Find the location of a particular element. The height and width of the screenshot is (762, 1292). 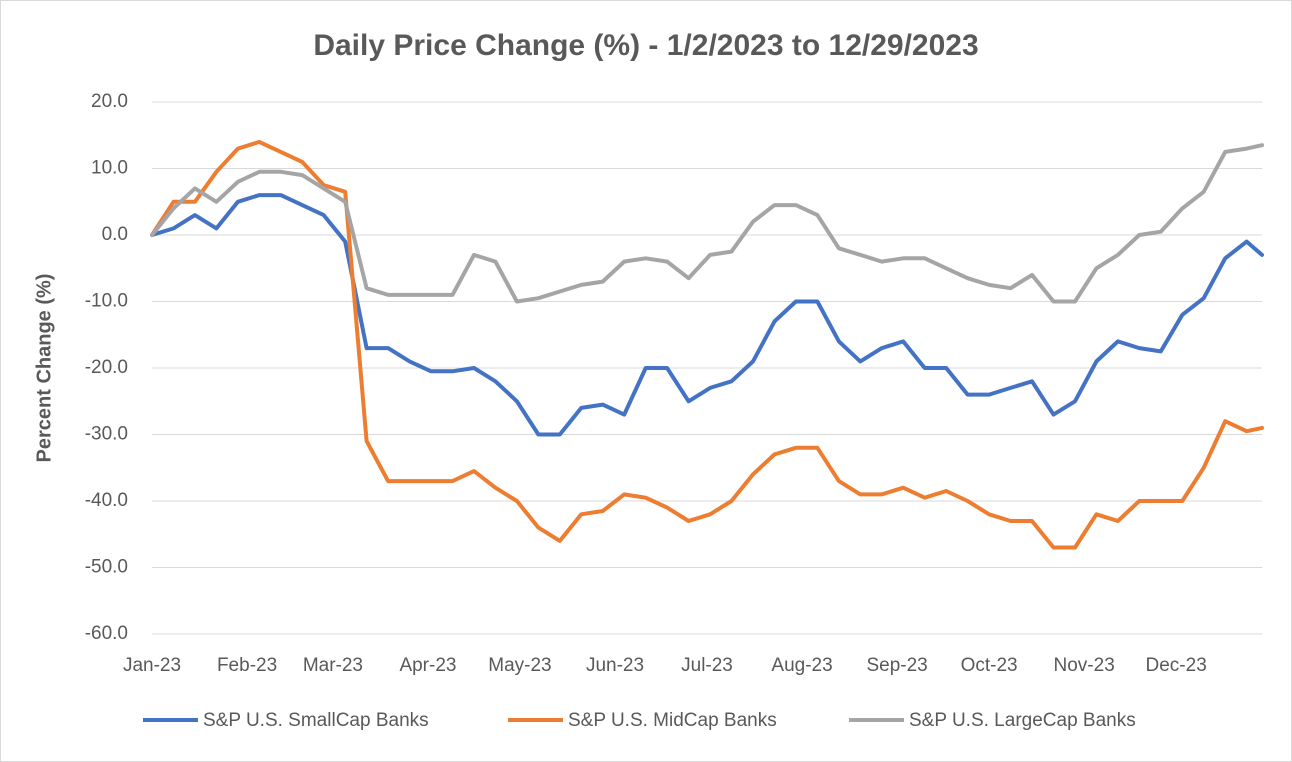

x-tick-label: Apr-23 is located at coordinates (427, 665).